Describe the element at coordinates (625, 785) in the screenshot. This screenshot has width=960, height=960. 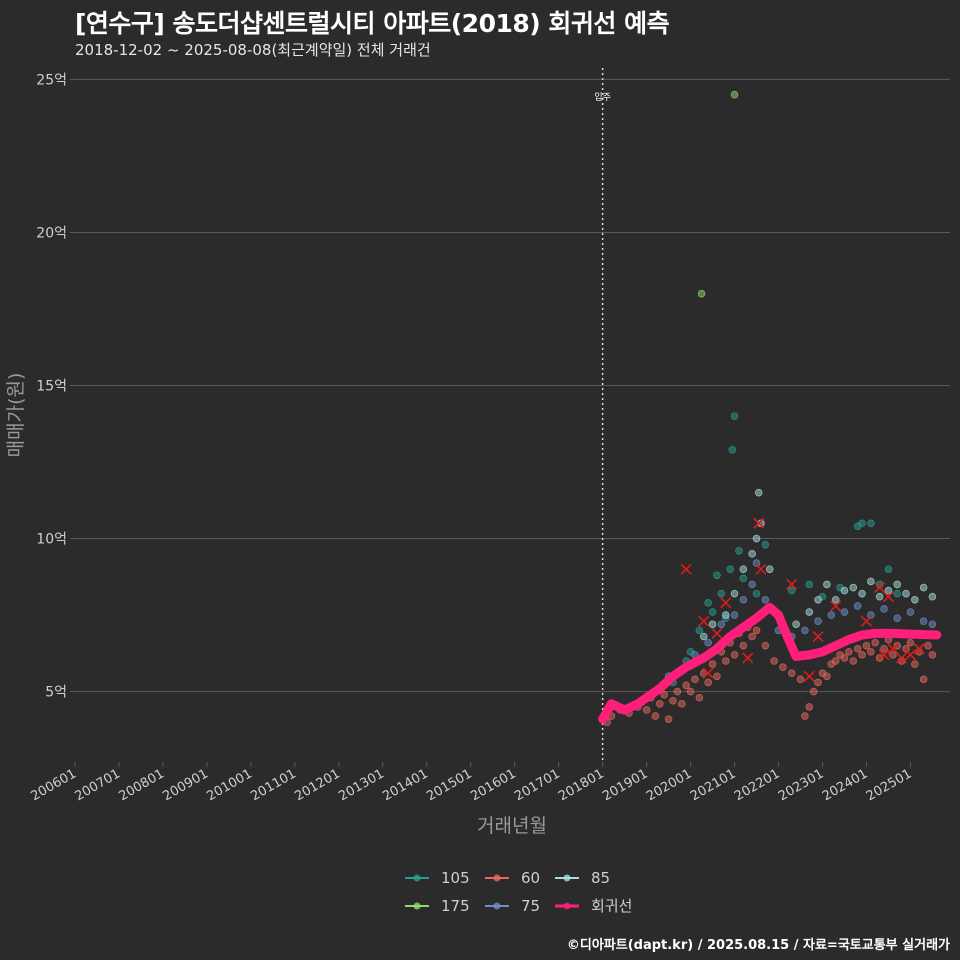
I see `x-tick-label: 201901` at that location.